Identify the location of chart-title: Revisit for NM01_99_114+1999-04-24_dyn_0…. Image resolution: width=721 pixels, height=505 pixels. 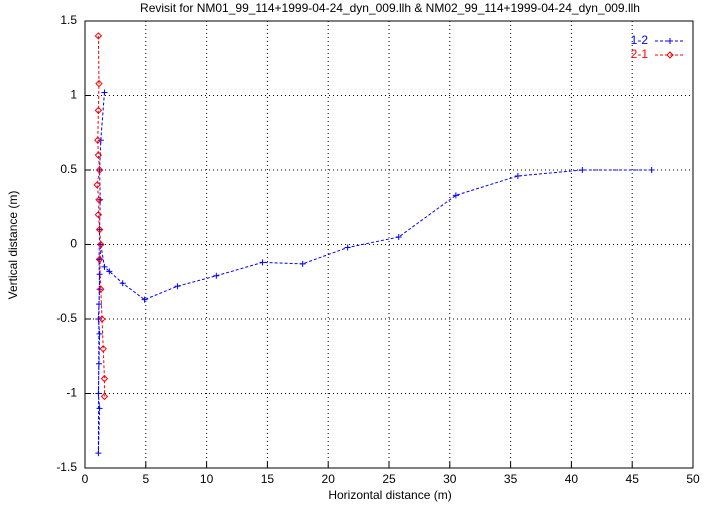
(390, 8).